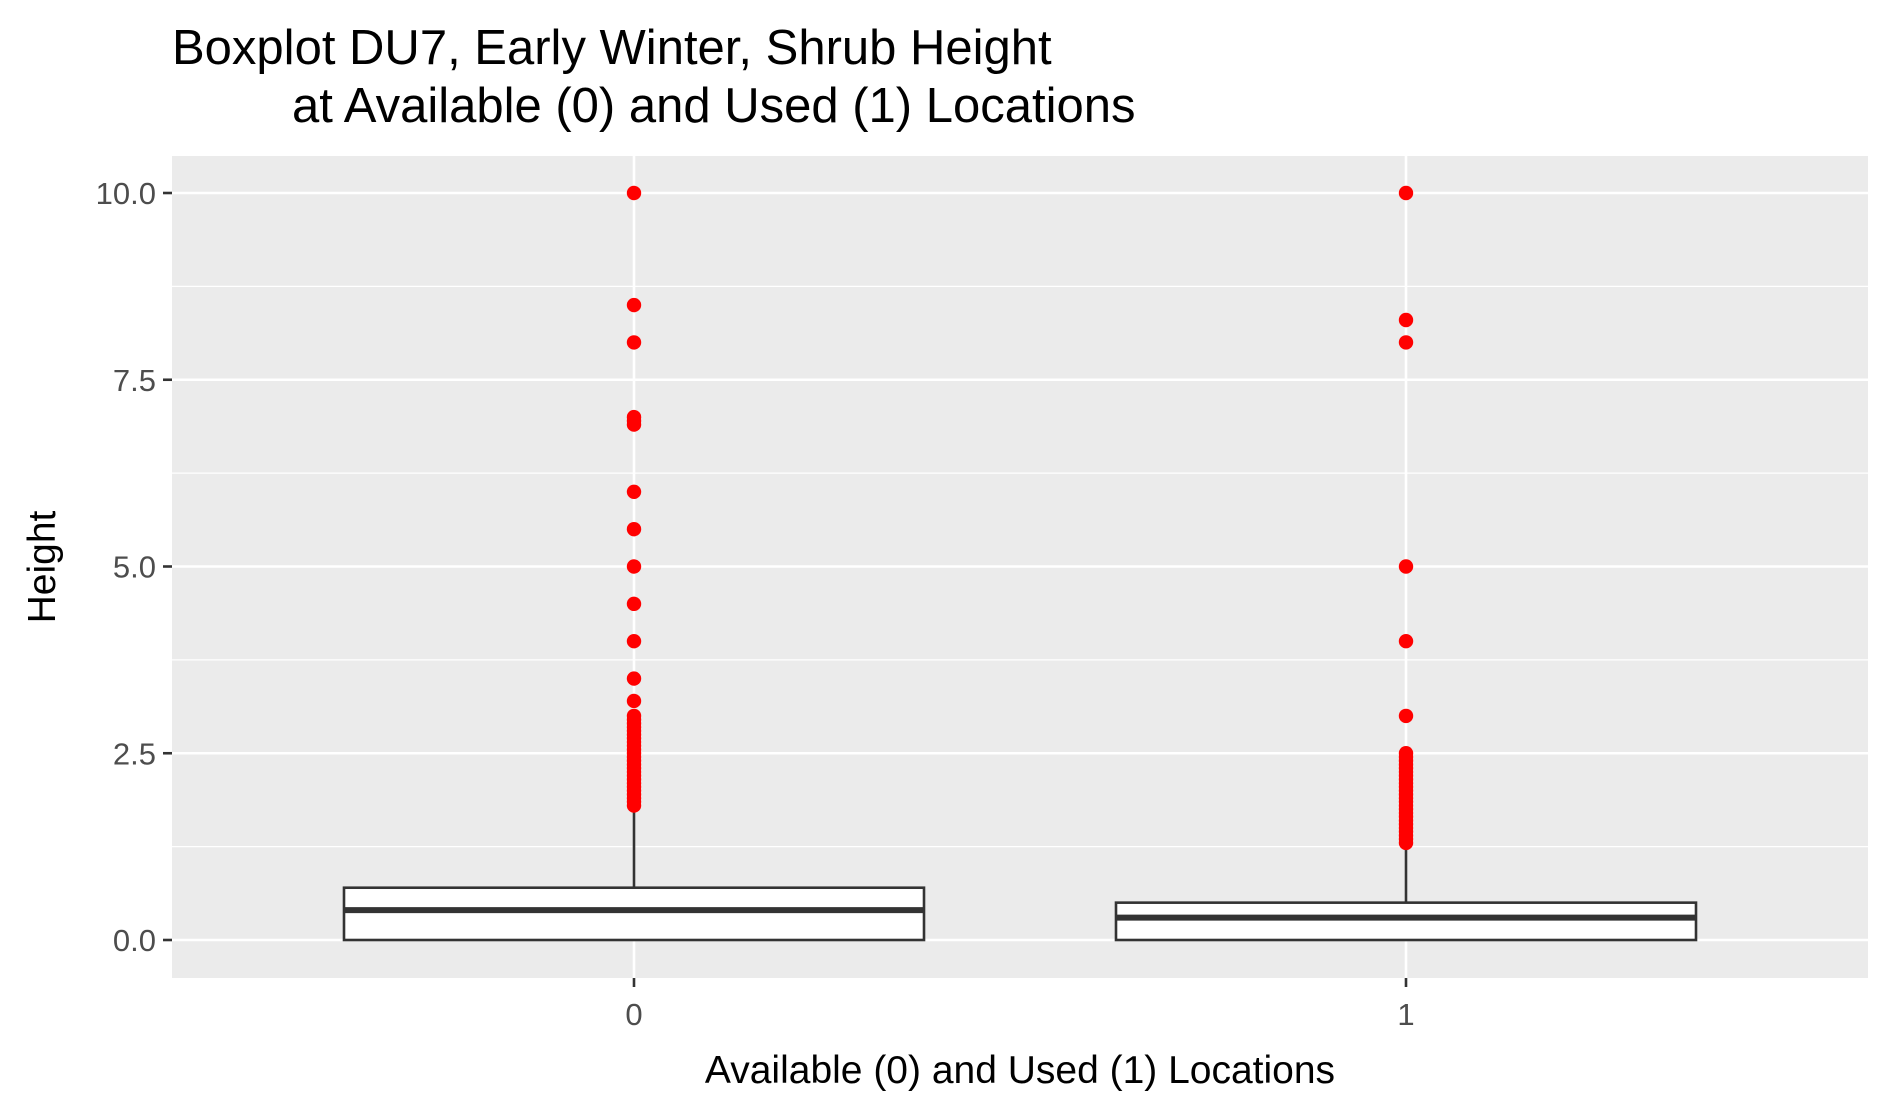  I want to click on y-tick-label: 5.0, so click(134, 567).